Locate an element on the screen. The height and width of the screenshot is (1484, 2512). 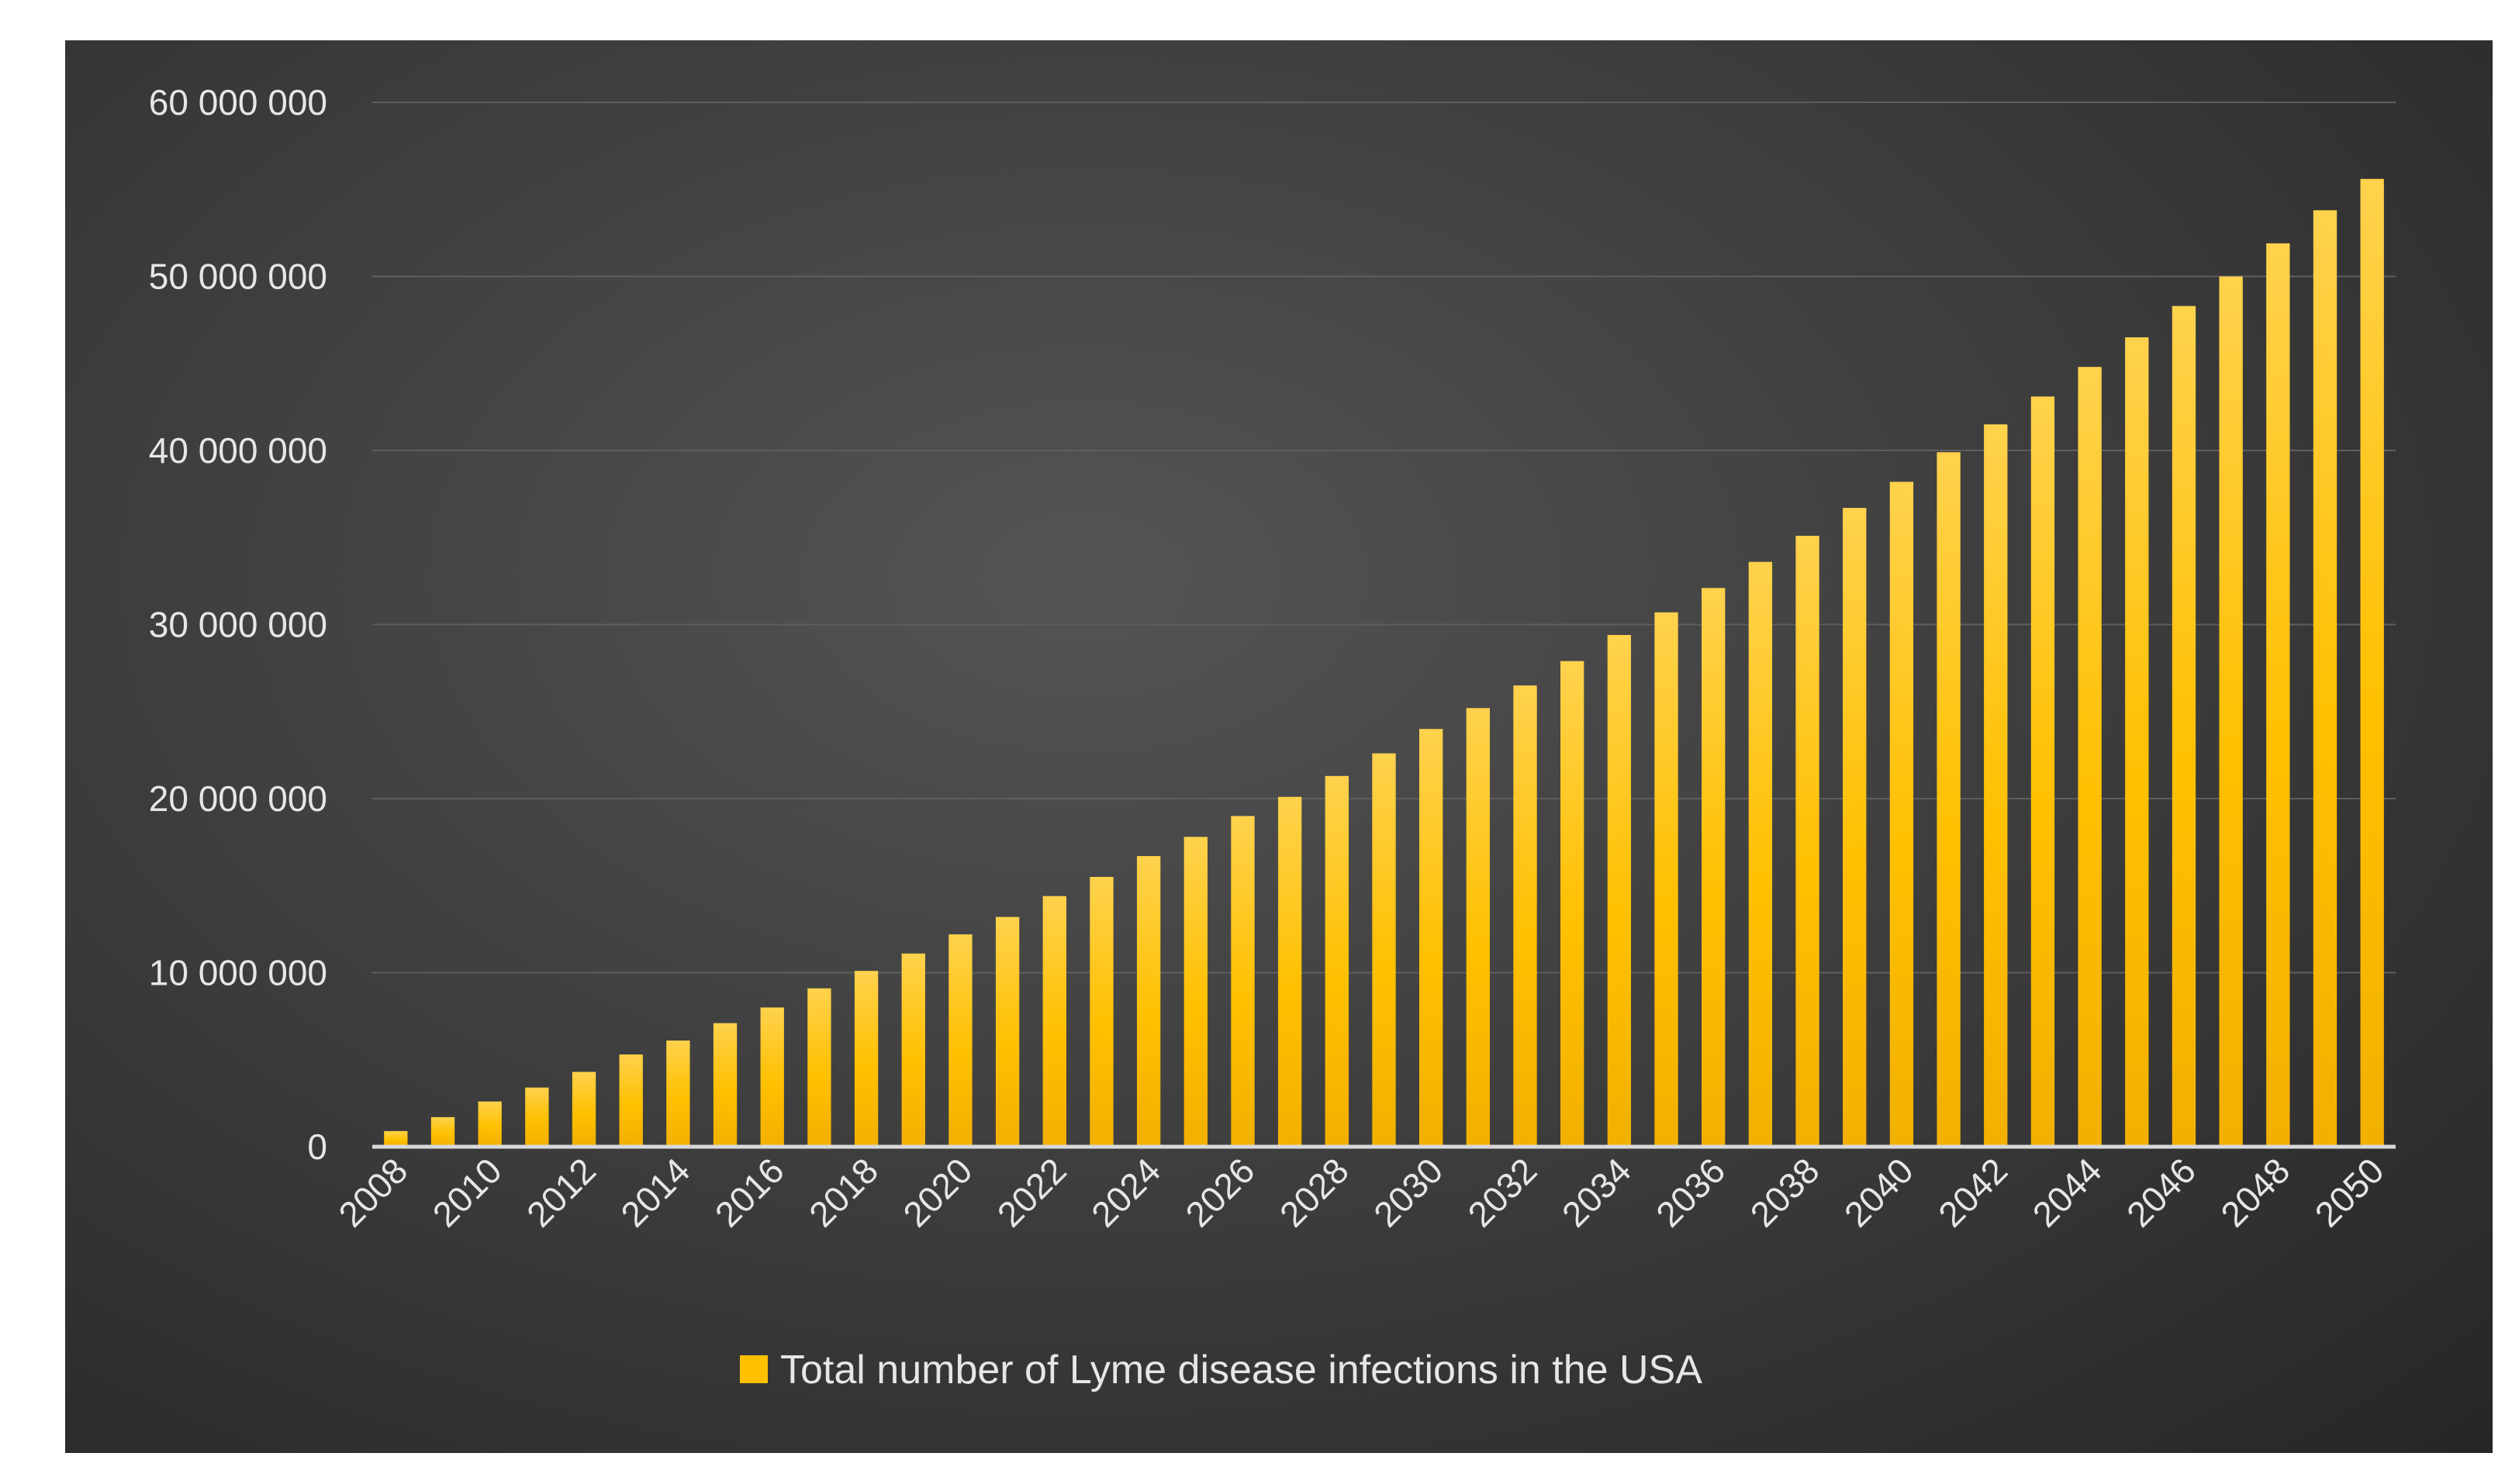
x-tick-label: 2020 is located at coordinates (938, 1192).